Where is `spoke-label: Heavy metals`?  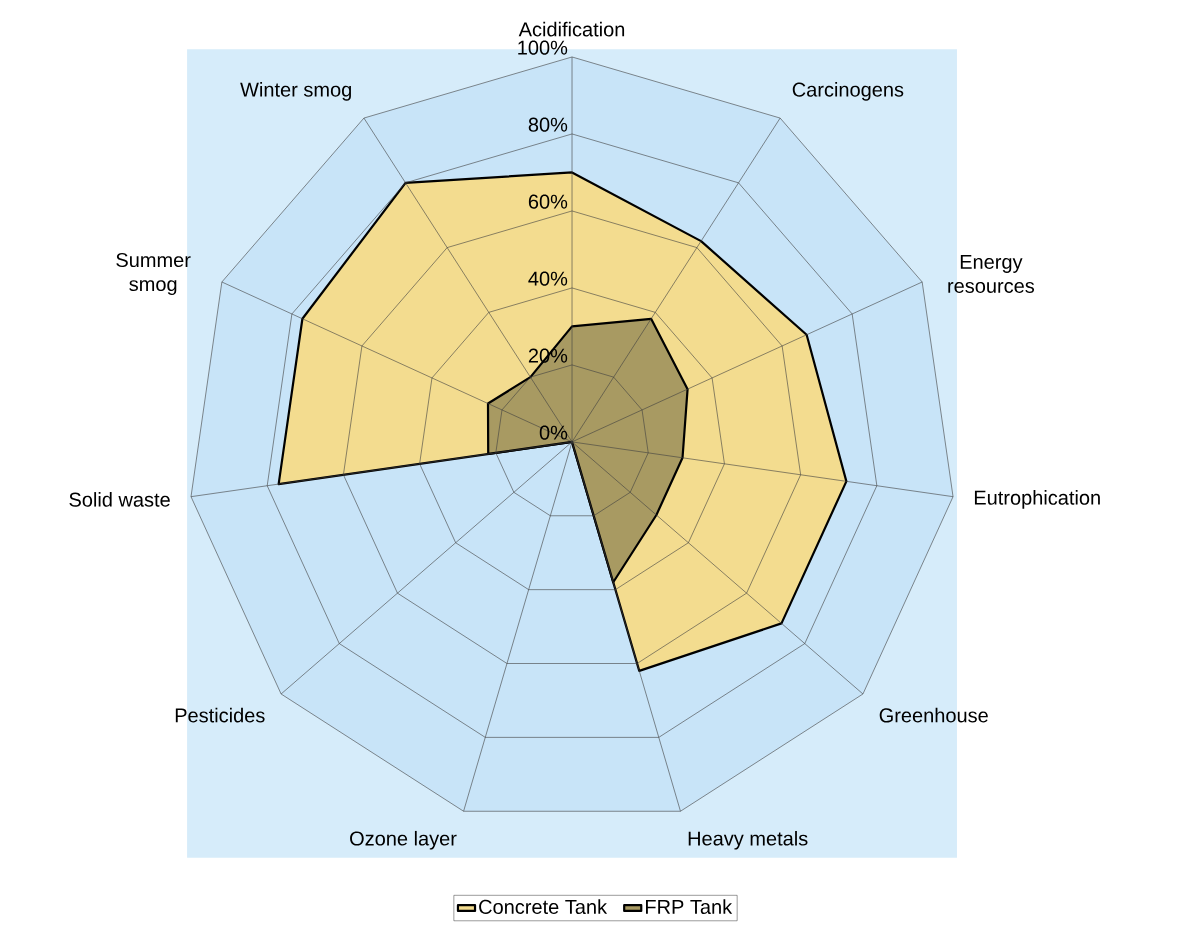
spoke-label: Heavy metals is located at coordinates (748, 840).